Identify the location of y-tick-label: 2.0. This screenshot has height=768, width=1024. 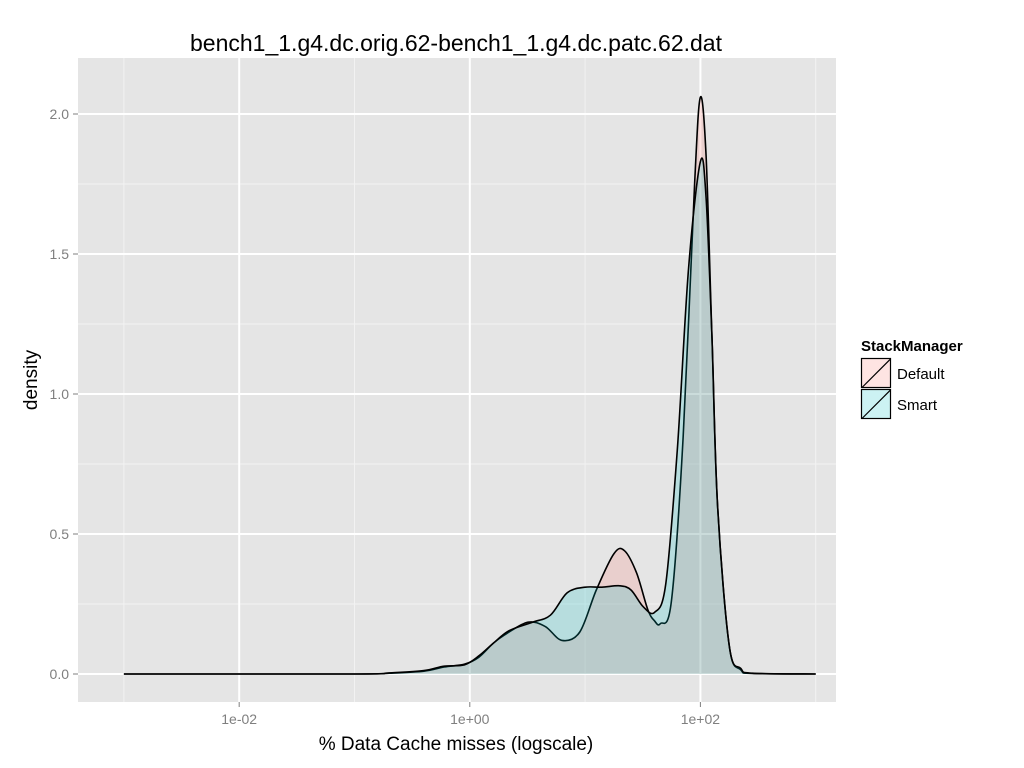
(60, 114).